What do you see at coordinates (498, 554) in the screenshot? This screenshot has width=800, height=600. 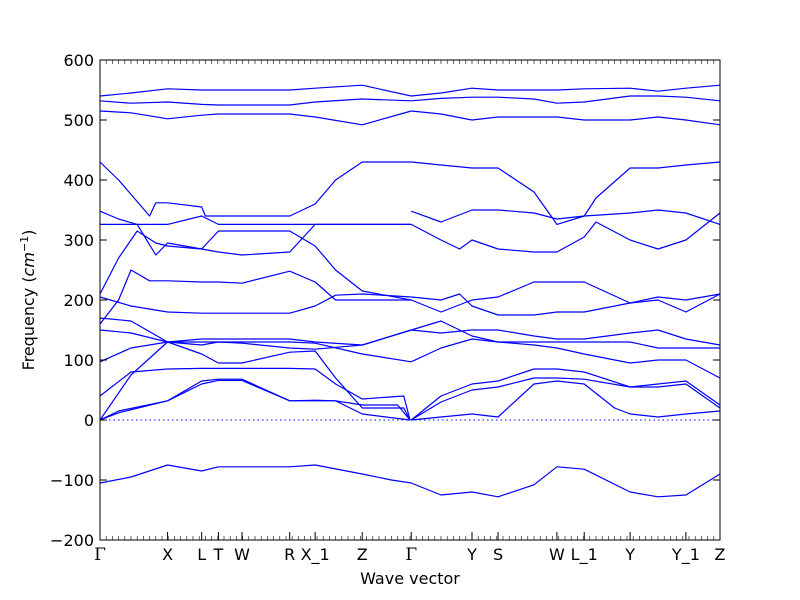 I see `x-tick-label: S` at bounding box center [498, 554].